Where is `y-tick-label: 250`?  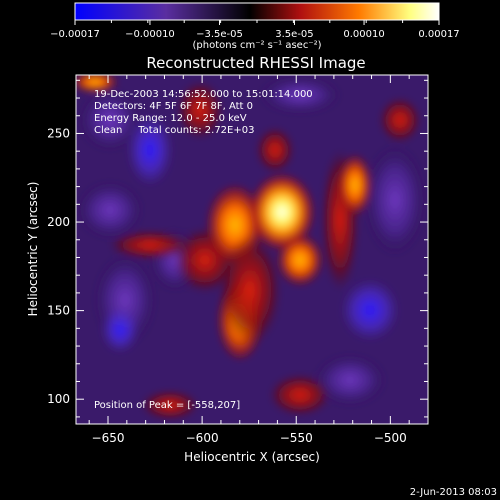 y-tick-label: 250 is located at coordinates (58, 133).